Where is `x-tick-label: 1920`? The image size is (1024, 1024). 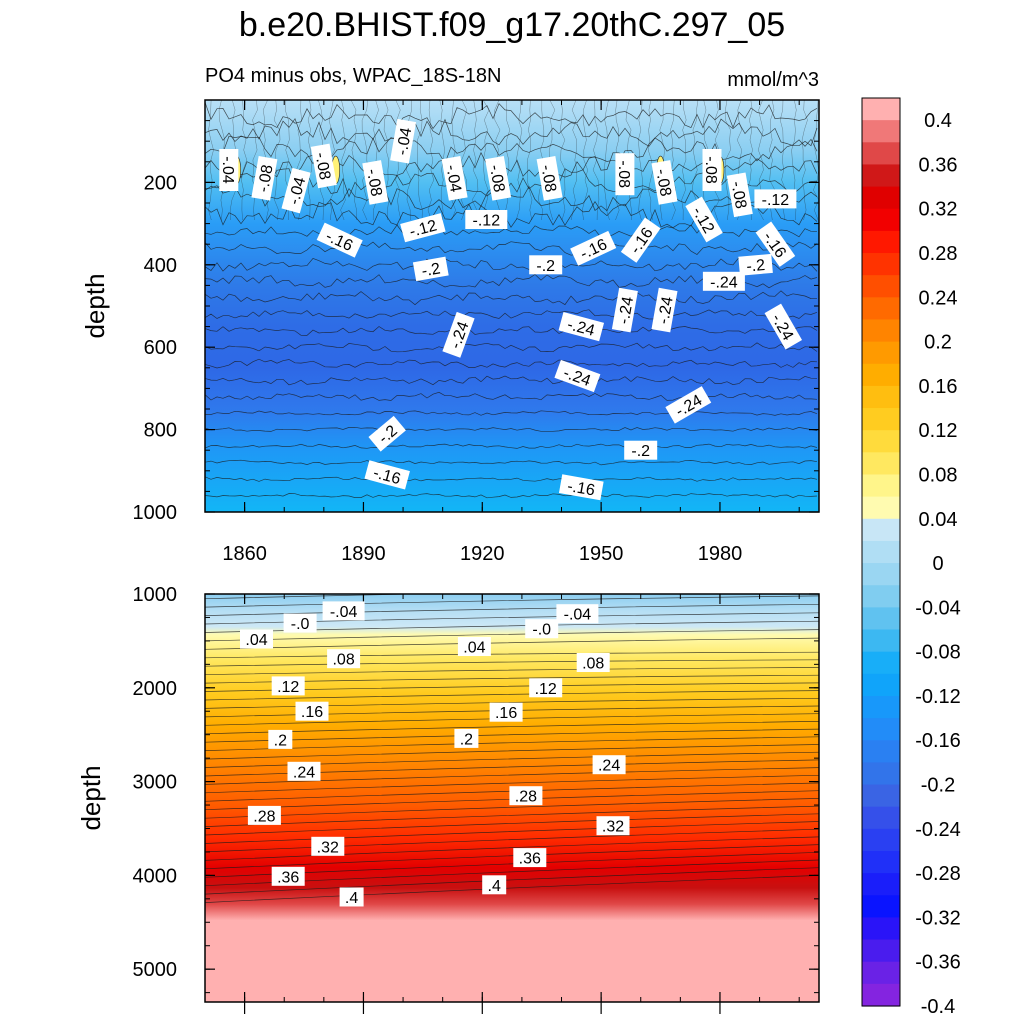
x-tick-label: 1920 is located at coordinates (482, 554).